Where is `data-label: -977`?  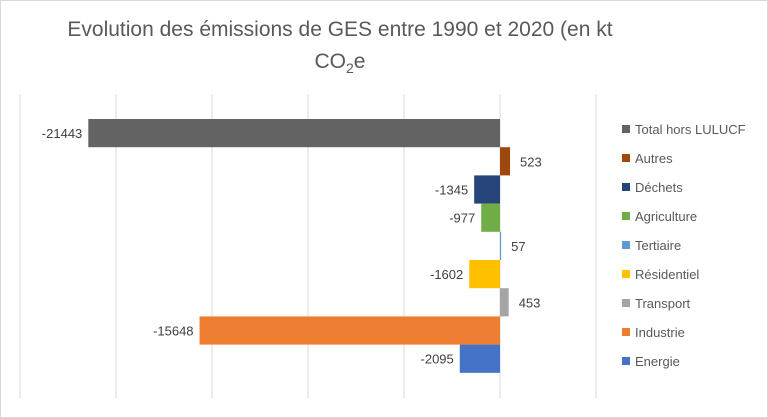 data-label: -977 is located at coordinates (462, 218).